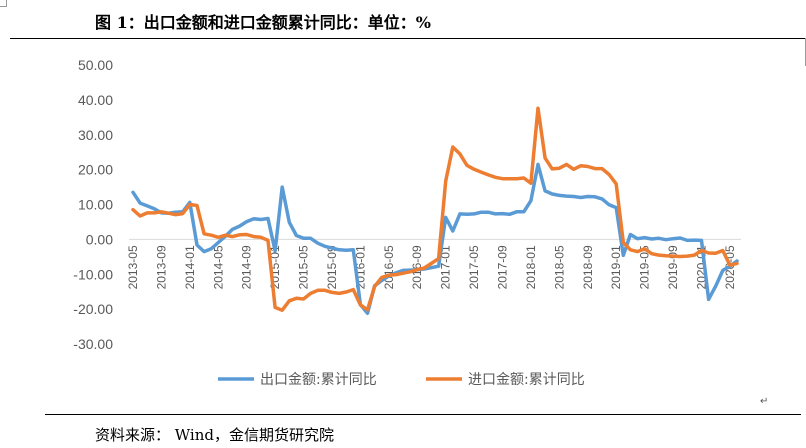  I want to click on bottom-rule, so click(423, 414).